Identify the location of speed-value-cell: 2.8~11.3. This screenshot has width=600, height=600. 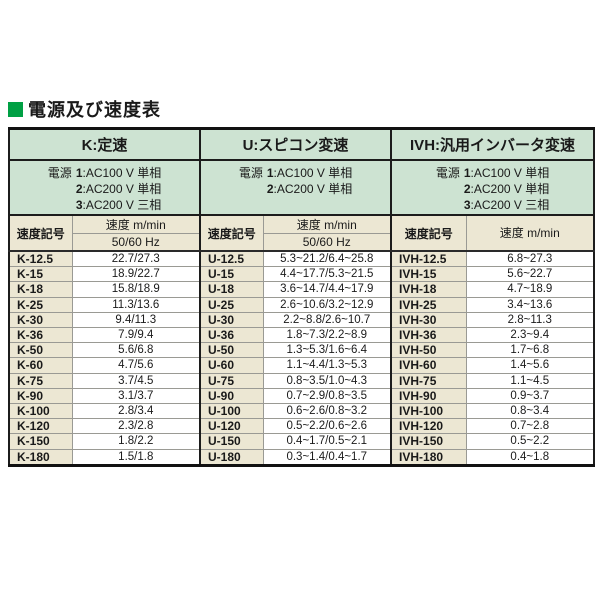
(530, 319).